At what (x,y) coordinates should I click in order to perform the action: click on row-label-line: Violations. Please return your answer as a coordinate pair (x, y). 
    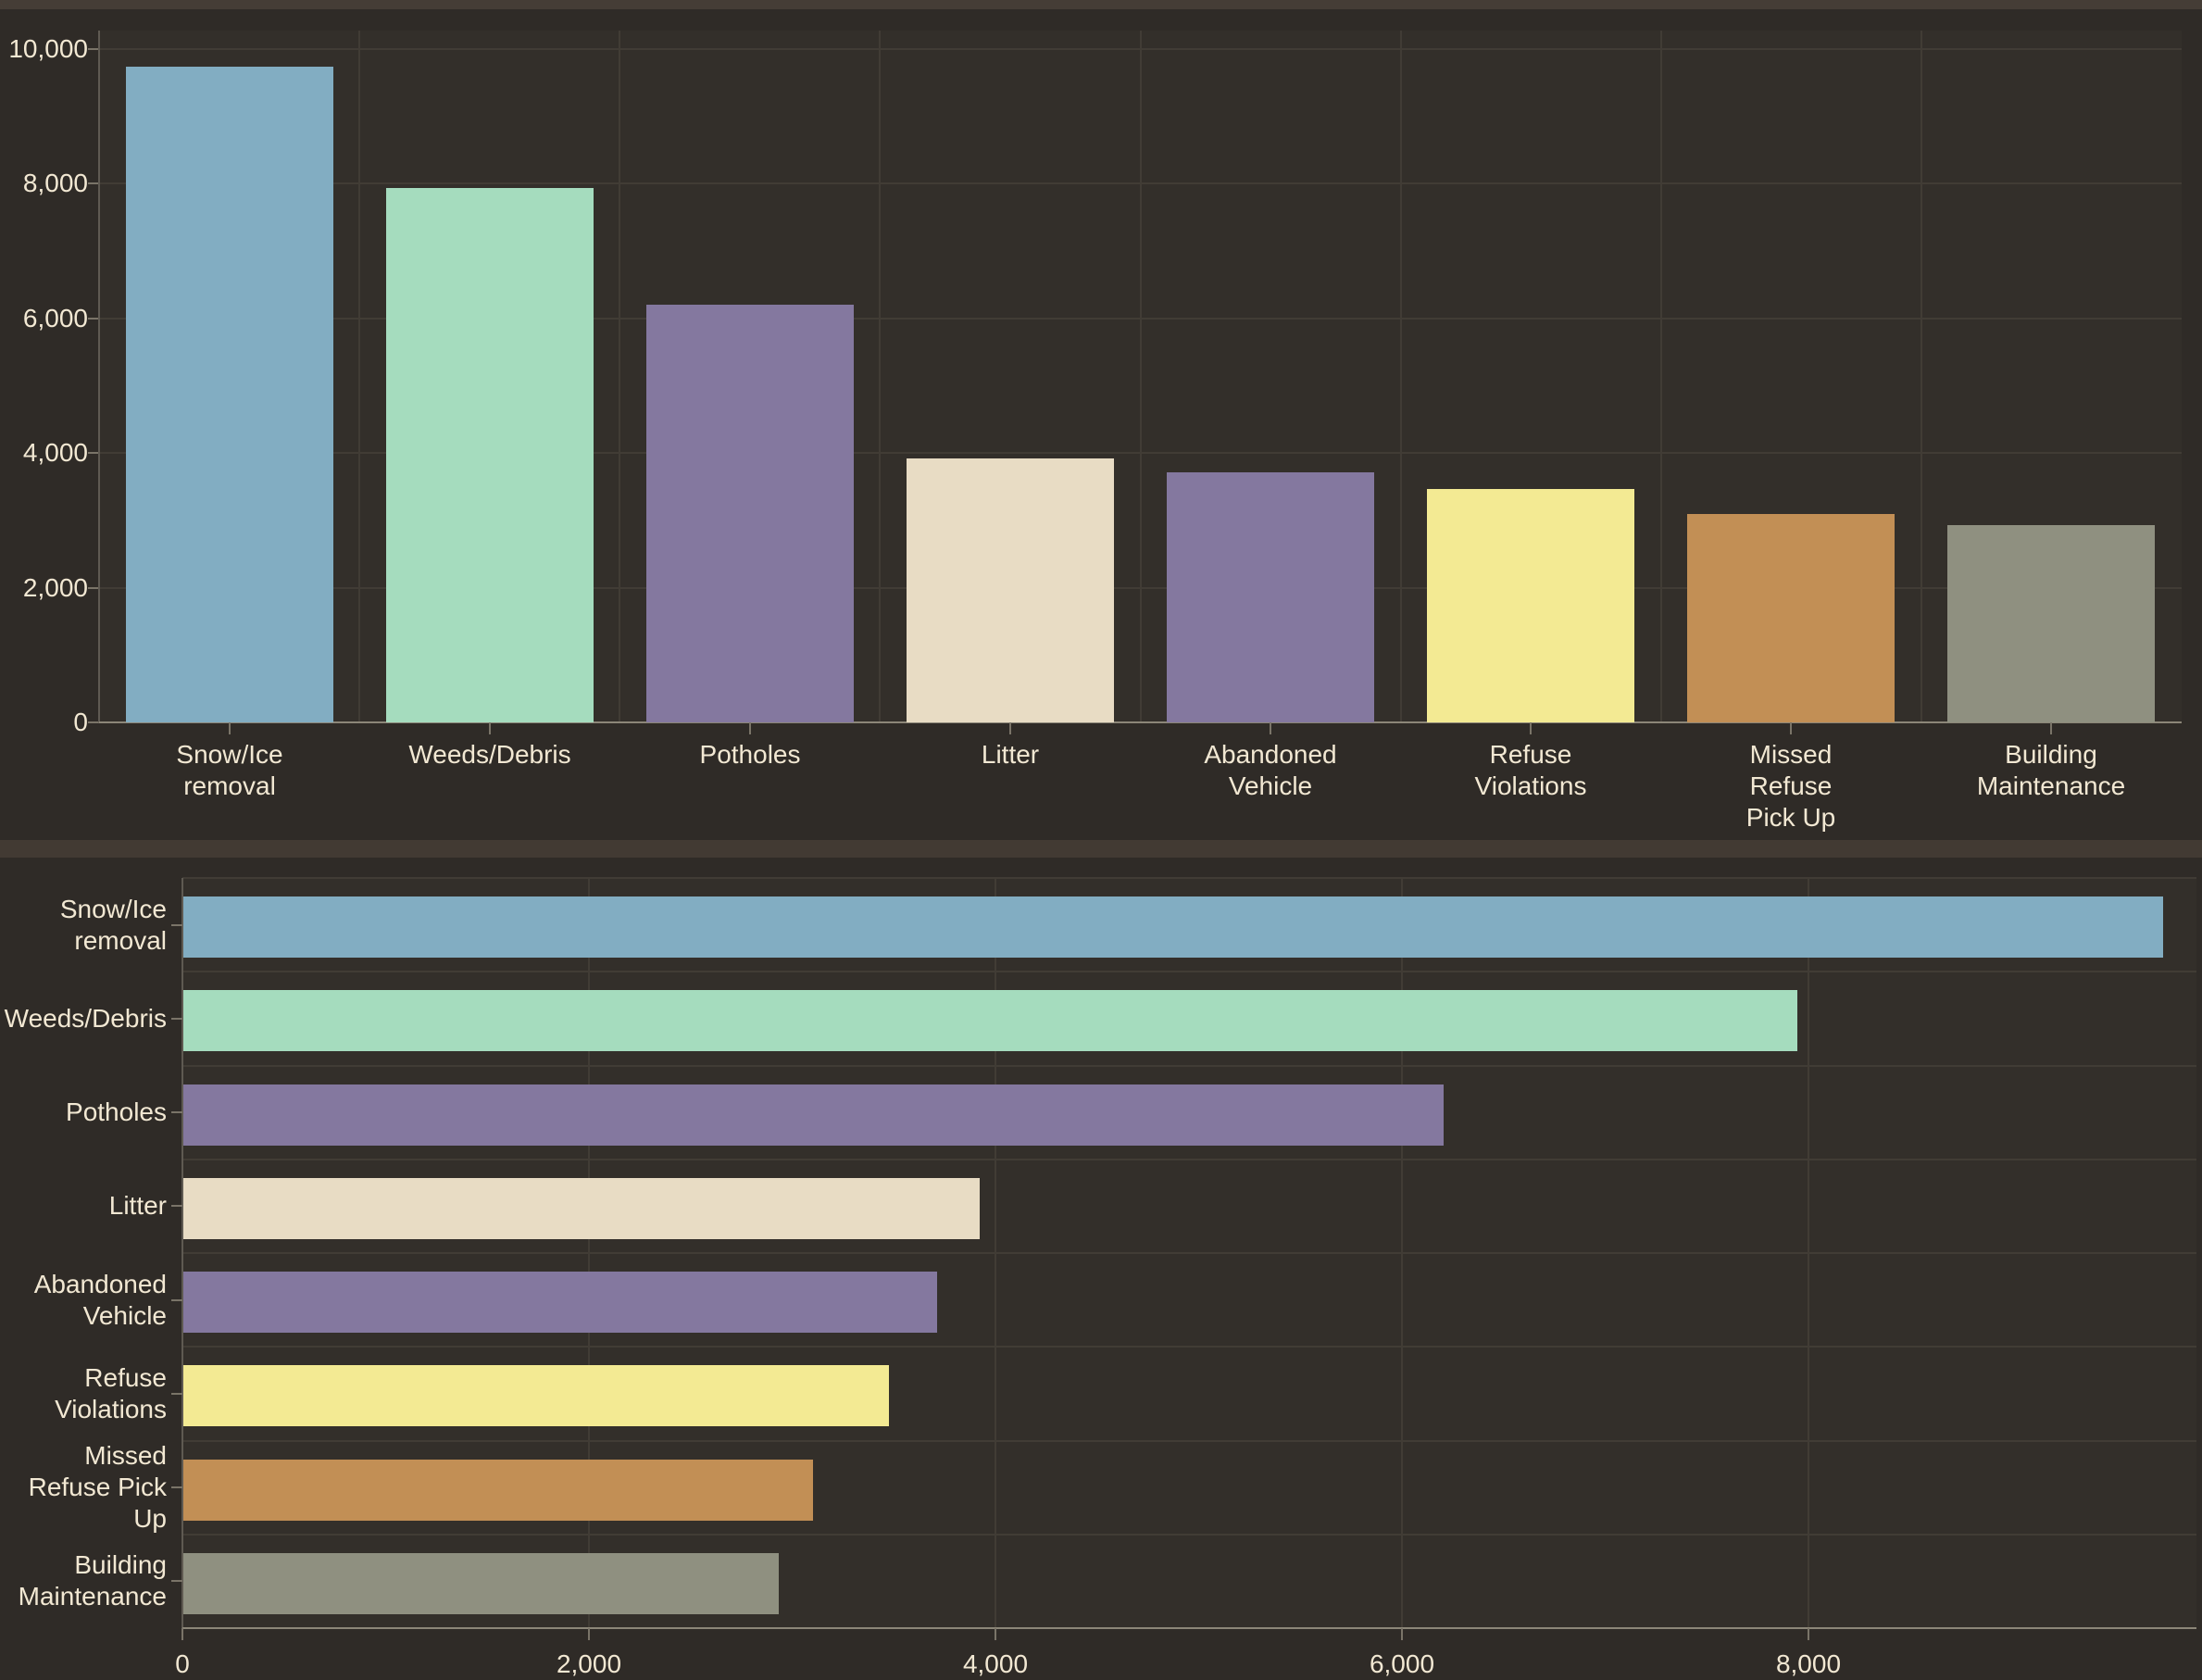
    Looking at the image, I should click on (111, 1409).